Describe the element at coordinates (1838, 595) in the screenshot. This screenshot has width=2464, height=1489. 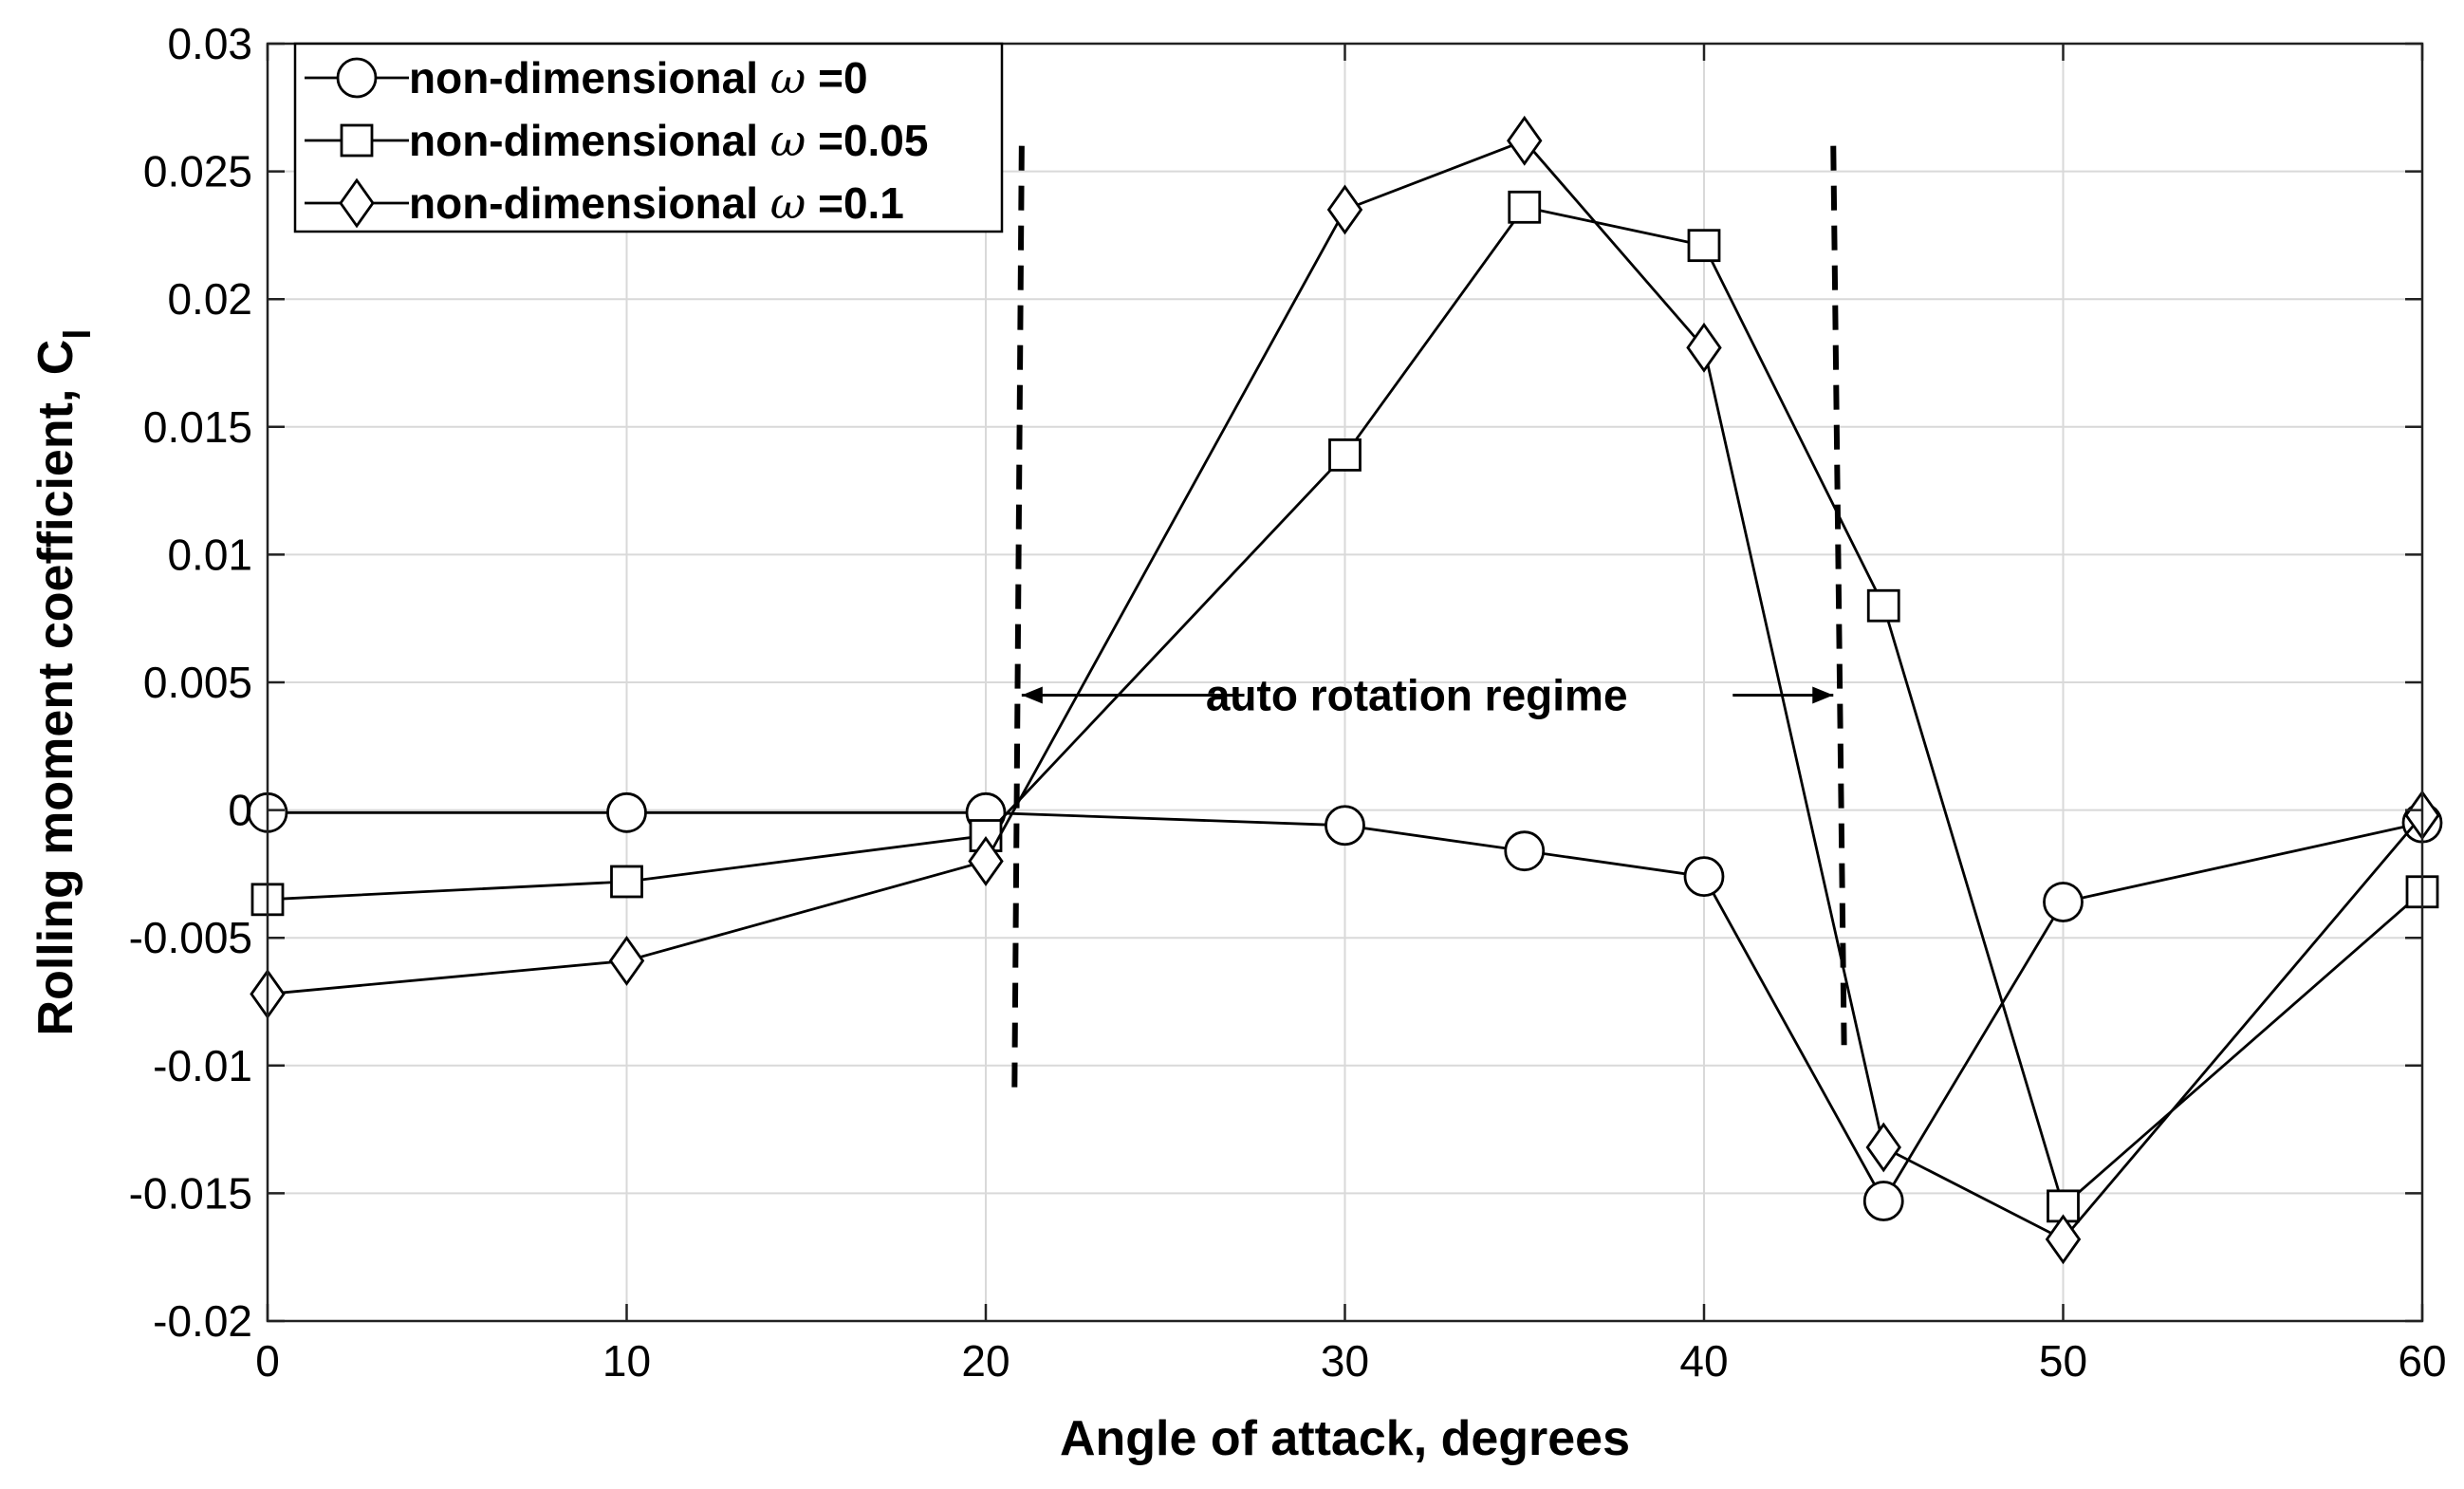
I see `regime-boundary-line` at that location.